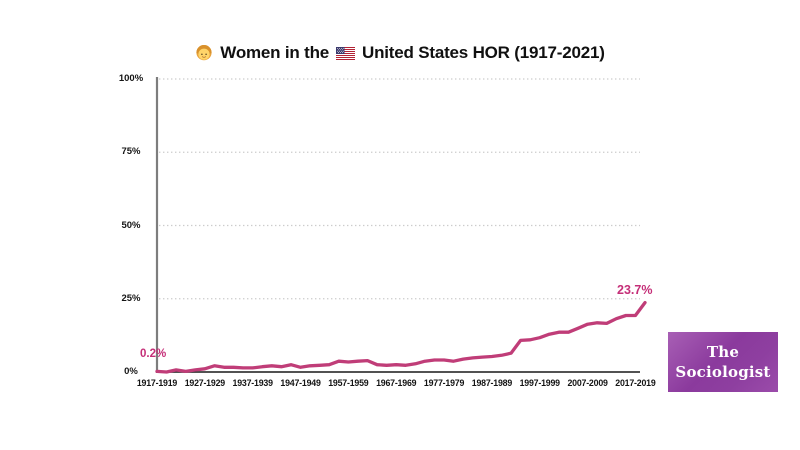 This screenshot has width=800, height=450. Describe the element at coordinates (723, 372) in the screenshot. I see `logo-line2: Sociologist` at that location.